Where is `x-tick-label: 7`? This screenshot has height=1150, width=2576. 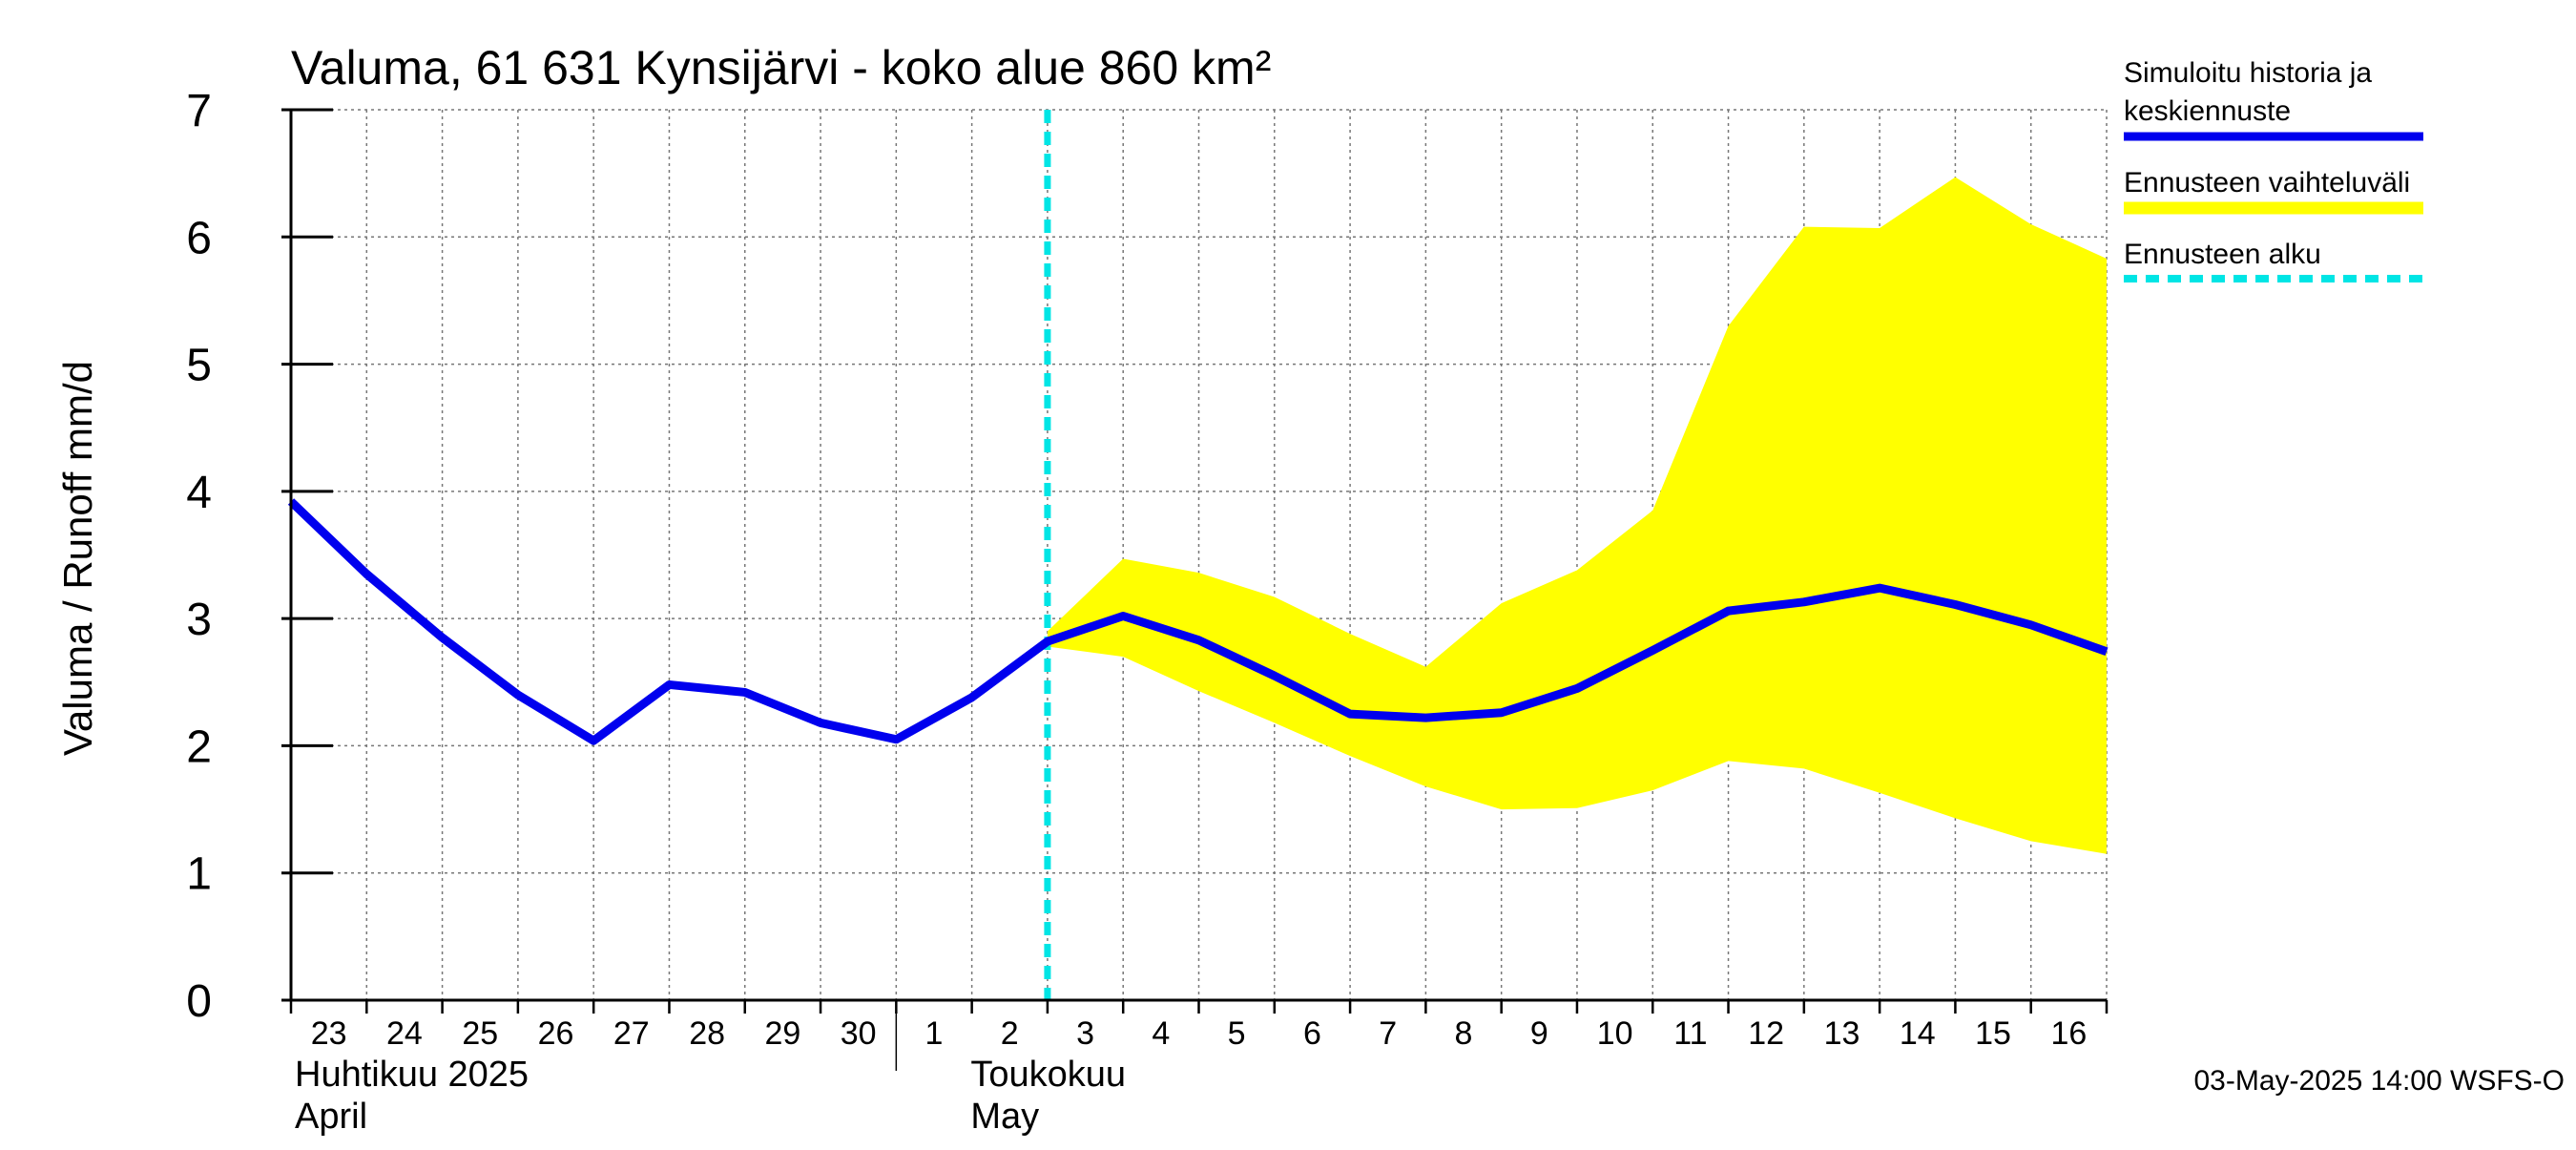 x-tick-label: 7 is located at coordinates (1388, 1033).